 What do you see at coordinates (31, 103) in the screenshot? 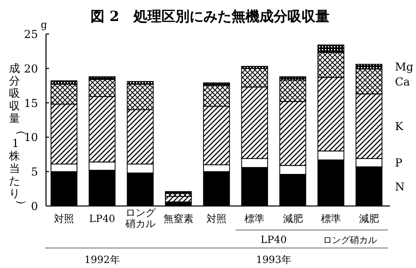
I see `y-tick-label: 15` at bounding box center [31, 103].